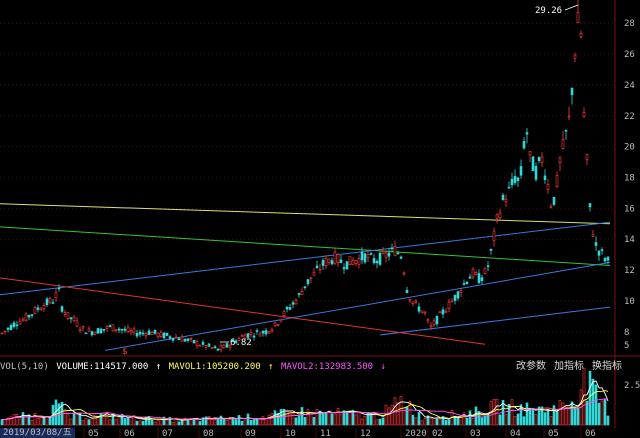 The width and height of the screenshot is (640, 438). I want to click on down-arrow-icon: ↓, so click(383, 367).